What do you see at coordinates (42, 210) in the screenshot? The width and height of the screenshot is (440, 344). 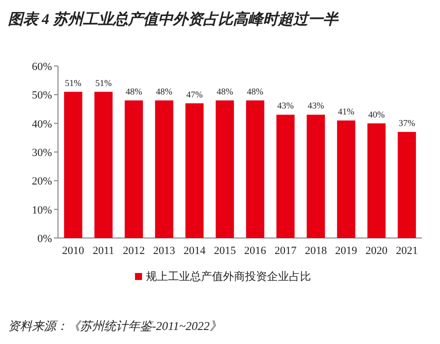 I see `y-tick-label: 10%` at bounding box center [42, 210].